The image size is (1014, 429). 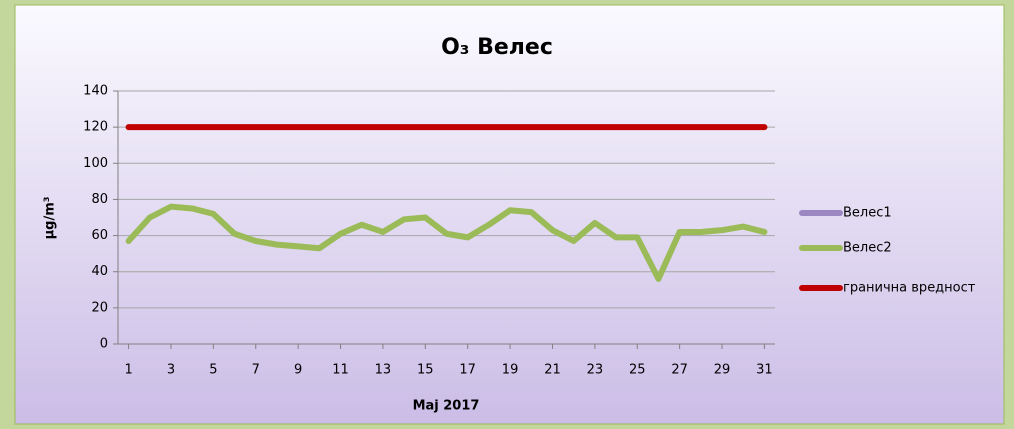 What do you see at coordinates (95, 127) in the screenshot?
I see `y-tick-label: 120` at bounding box center [95, 127].